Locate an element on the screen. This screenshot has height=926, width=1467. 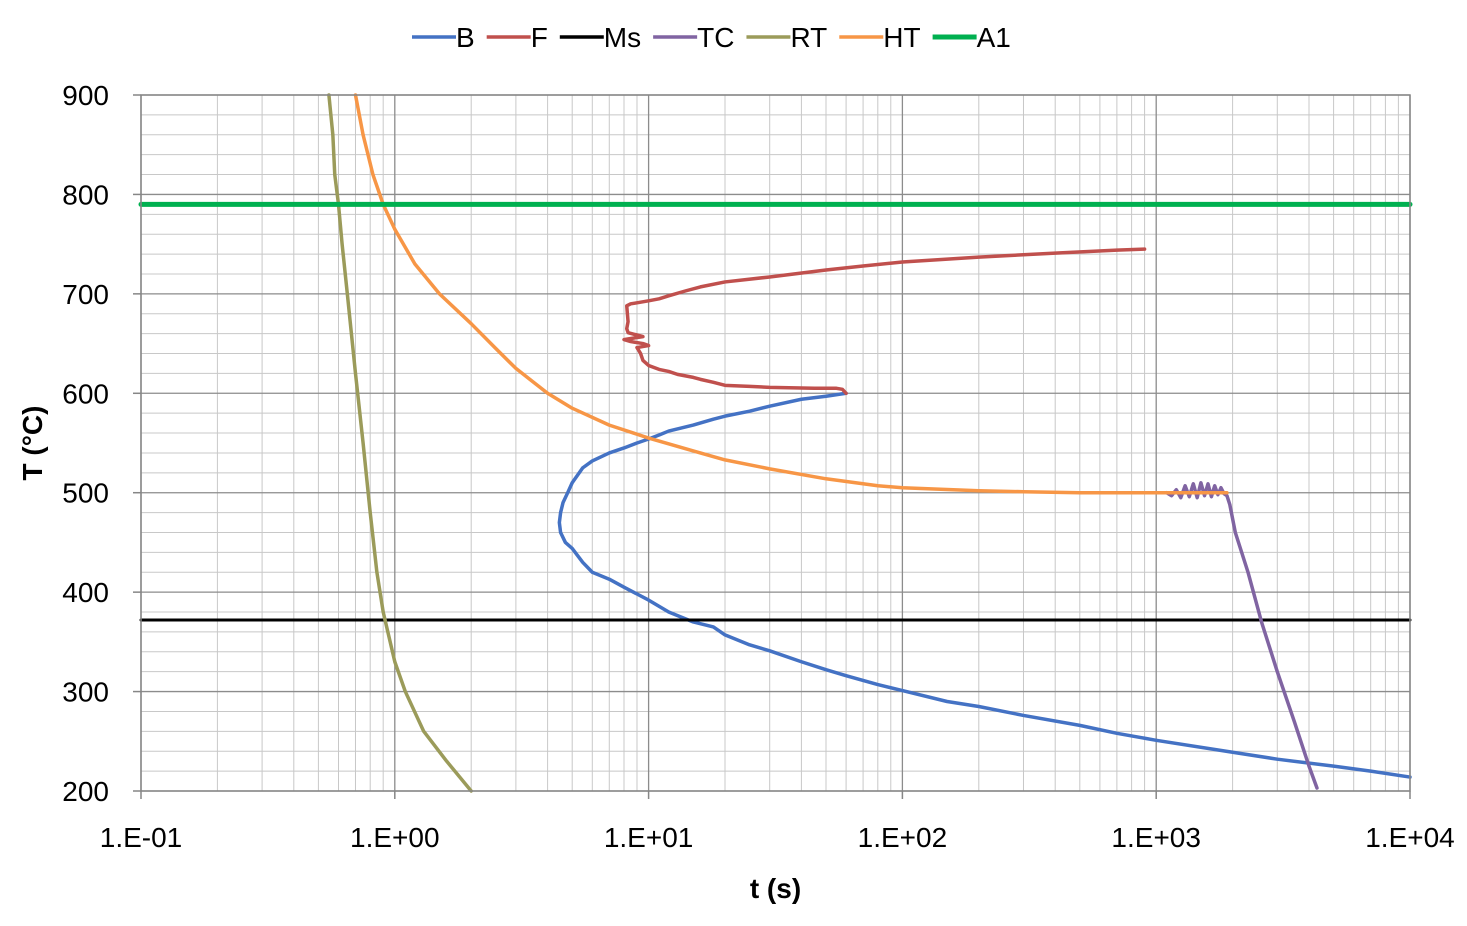
series-line-f is located at coordinates (884, 321).